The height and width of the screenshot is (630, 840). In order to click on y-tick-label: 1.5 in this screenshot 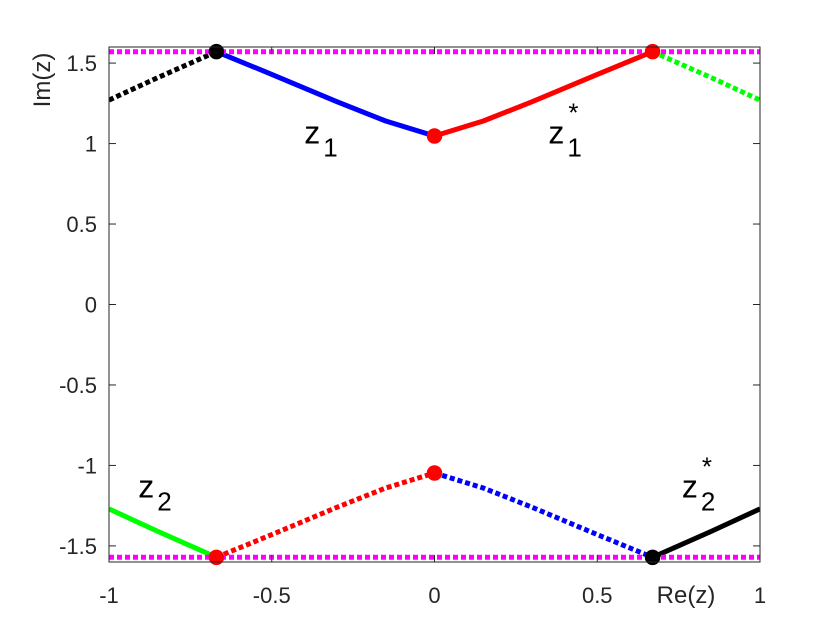, I will do `click(81, 63)`.